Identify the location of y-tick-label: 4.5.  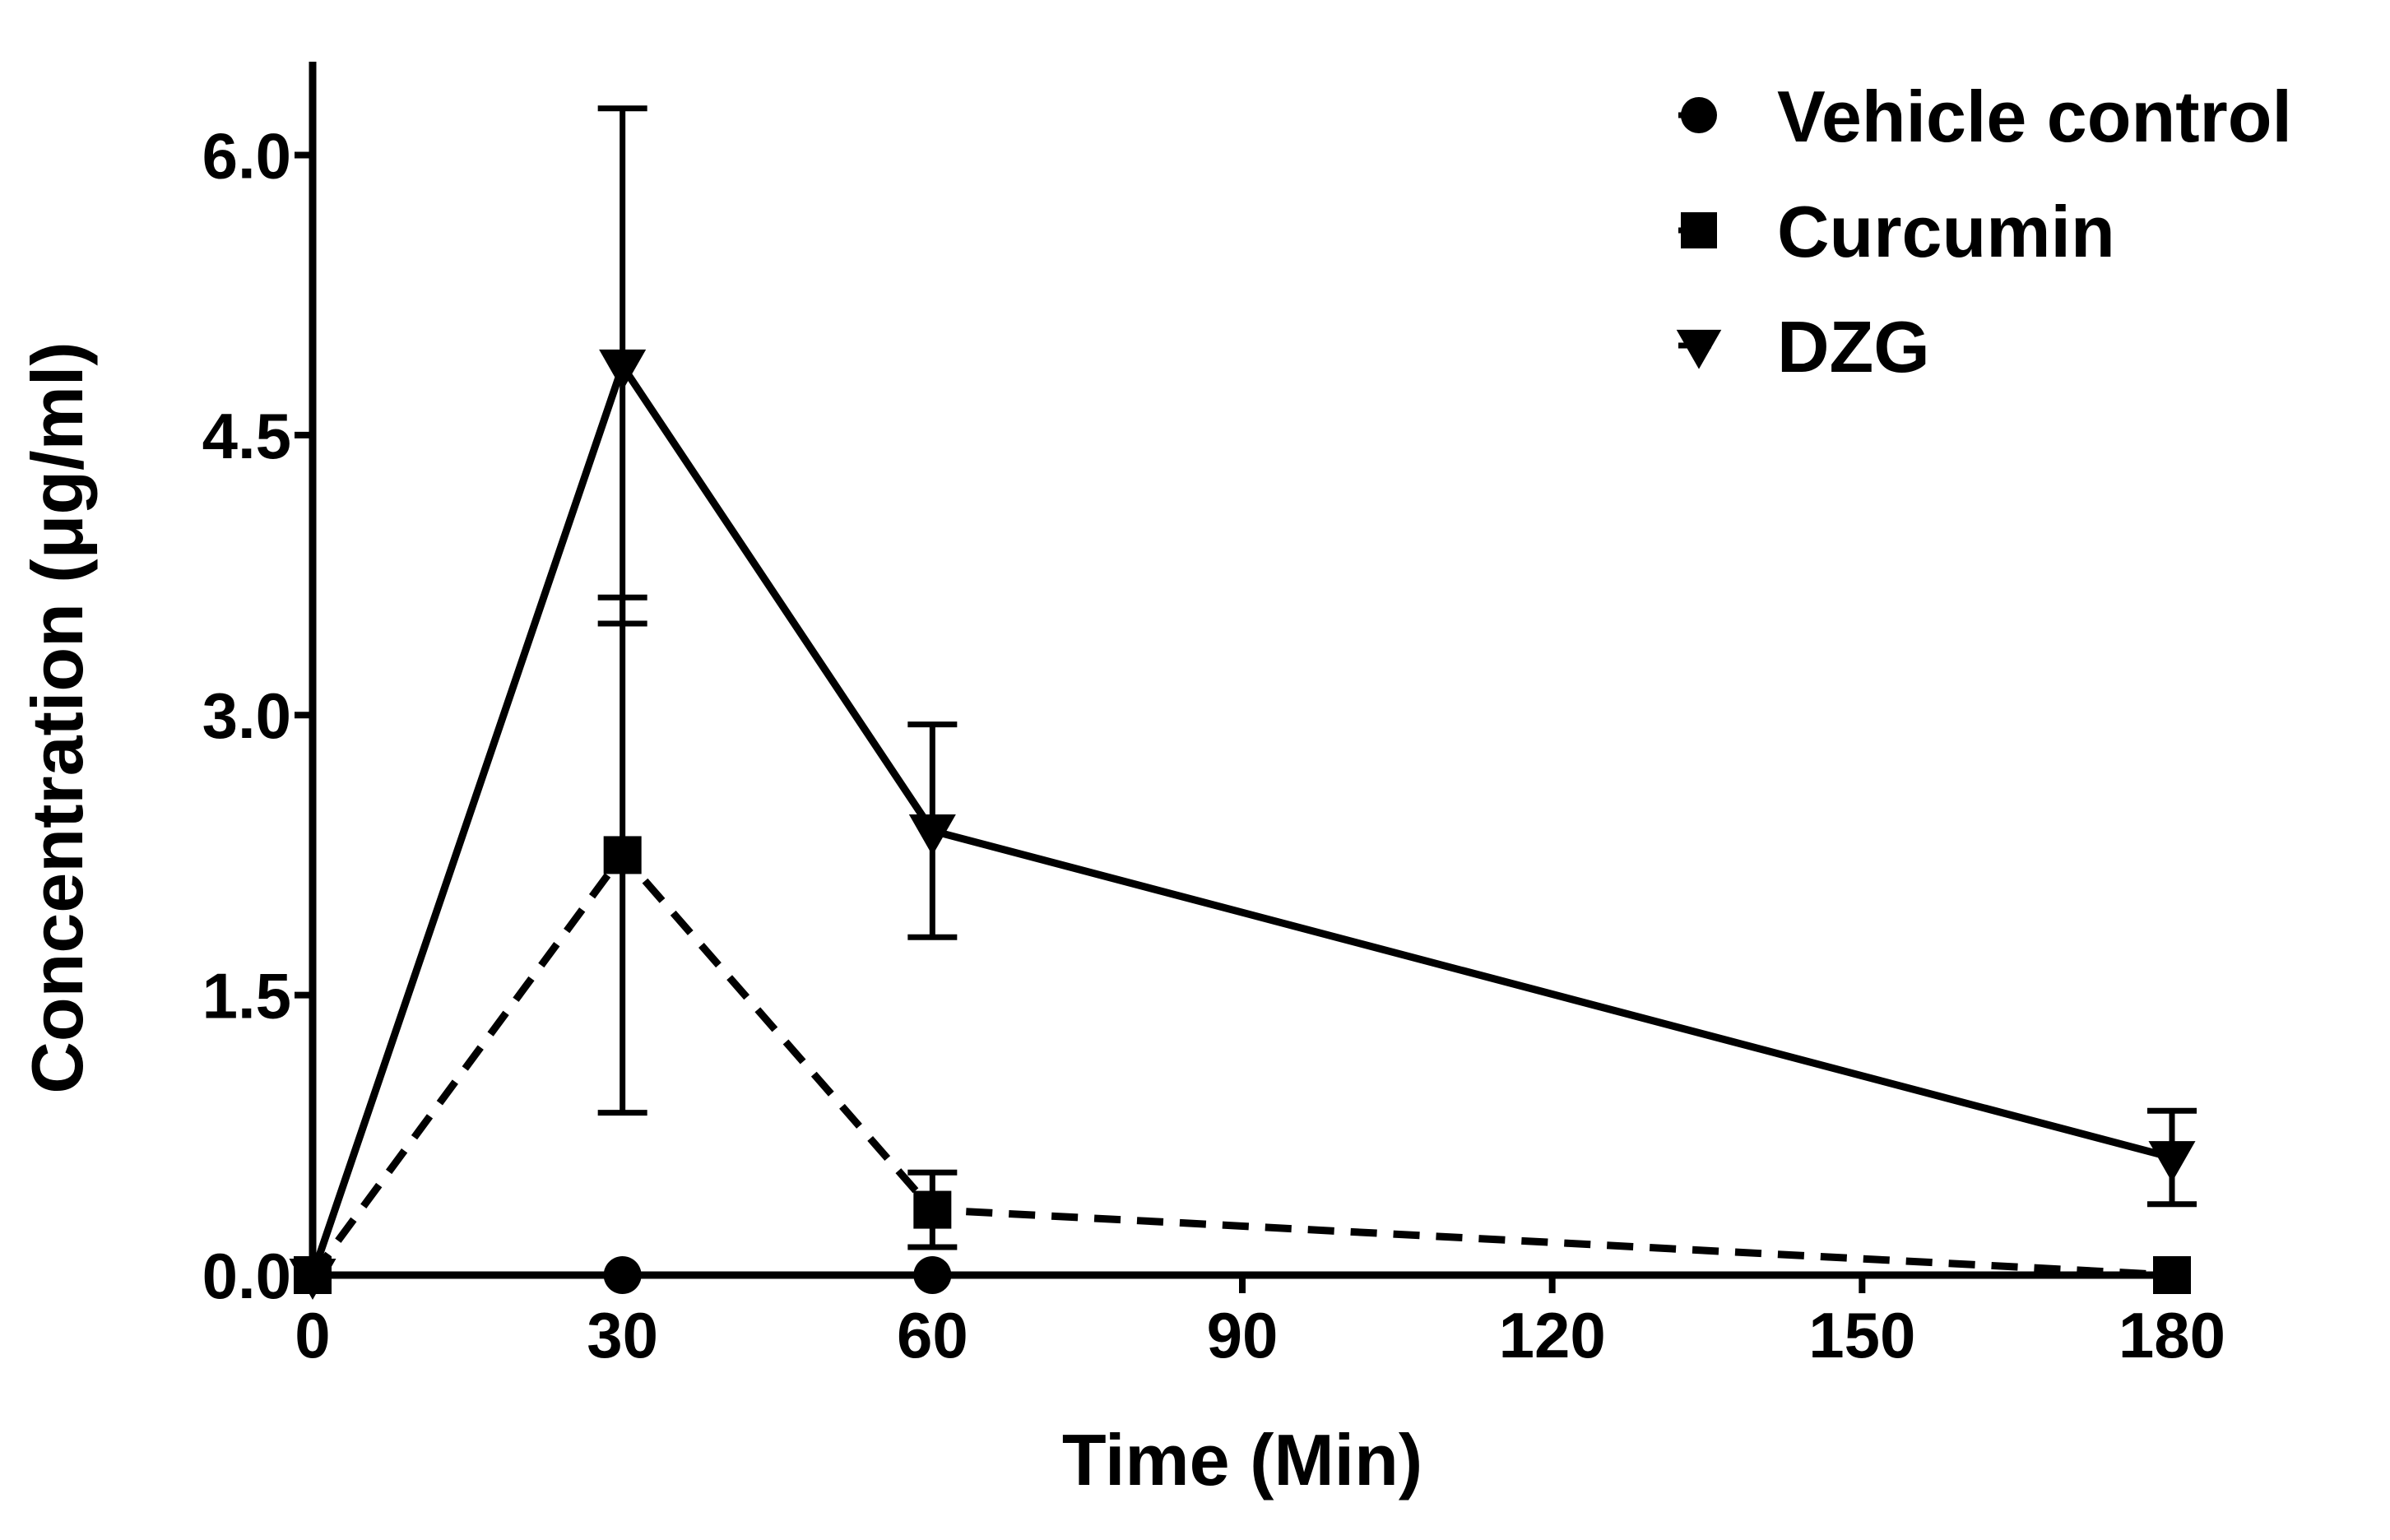
(246, 436).